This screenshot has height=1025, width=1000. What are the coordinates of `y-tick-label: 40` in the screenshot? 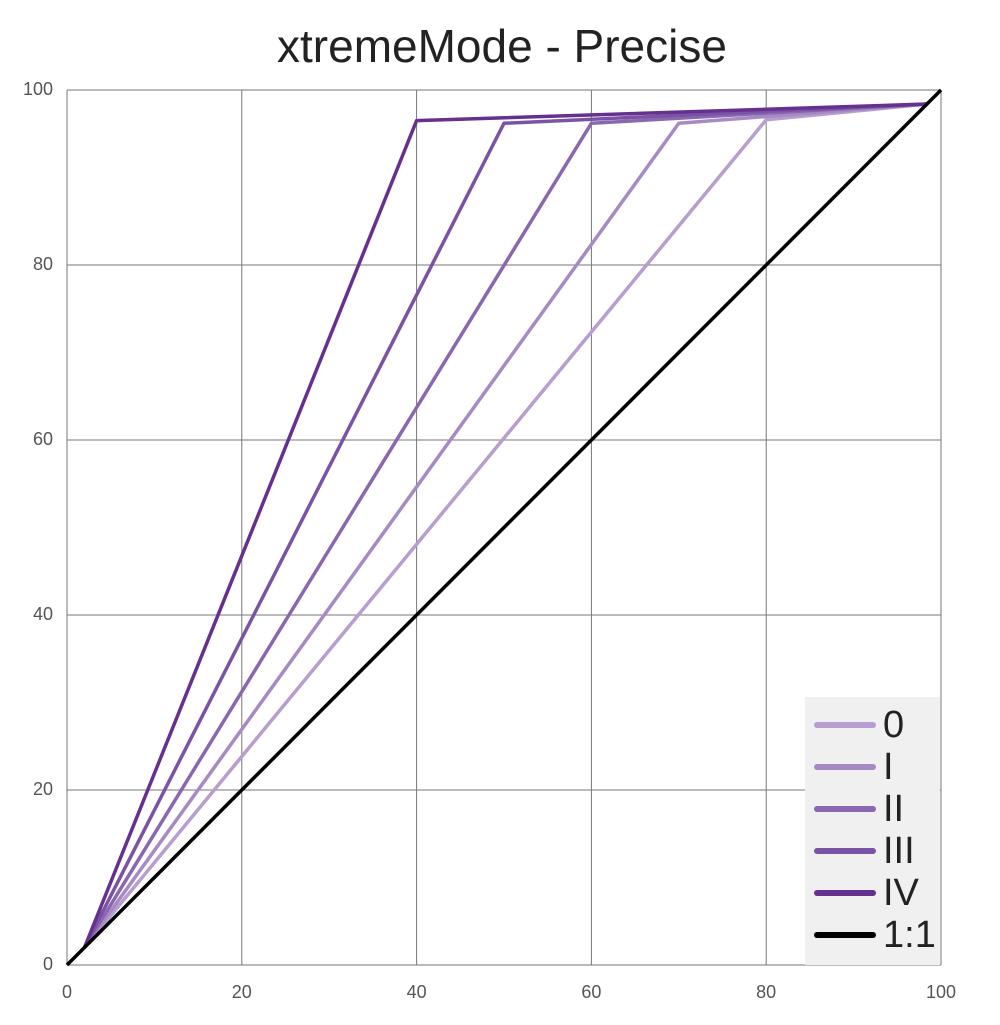 It's located at (43, 614).